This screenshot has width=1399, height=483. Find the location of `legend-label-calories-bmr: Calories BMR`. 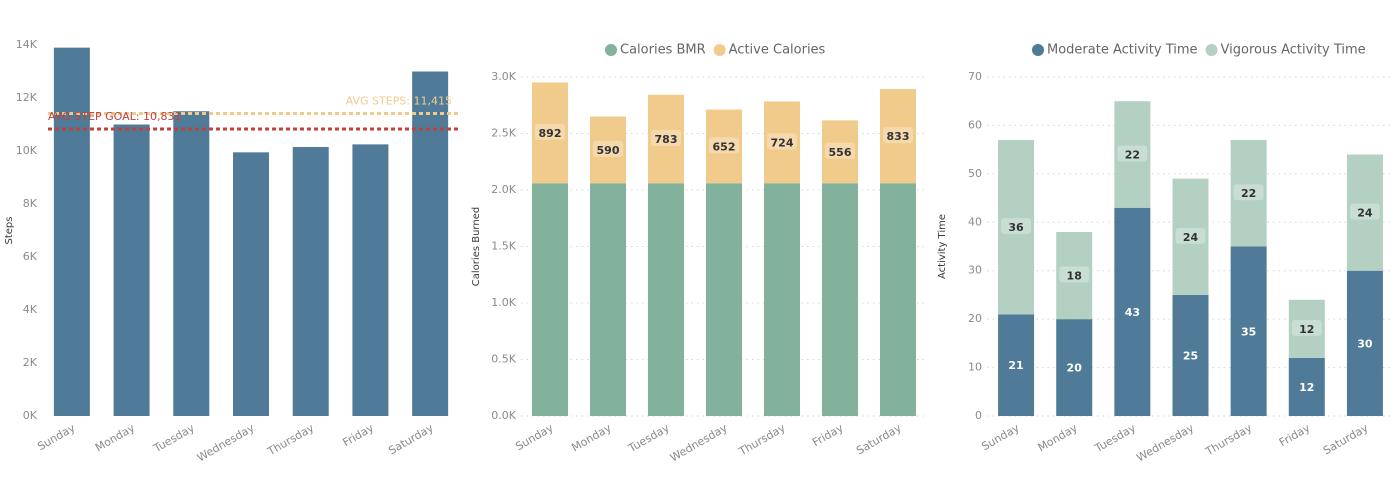

legend-label-calories-bmr: Calories BMR is located at coordinates (663, 50).